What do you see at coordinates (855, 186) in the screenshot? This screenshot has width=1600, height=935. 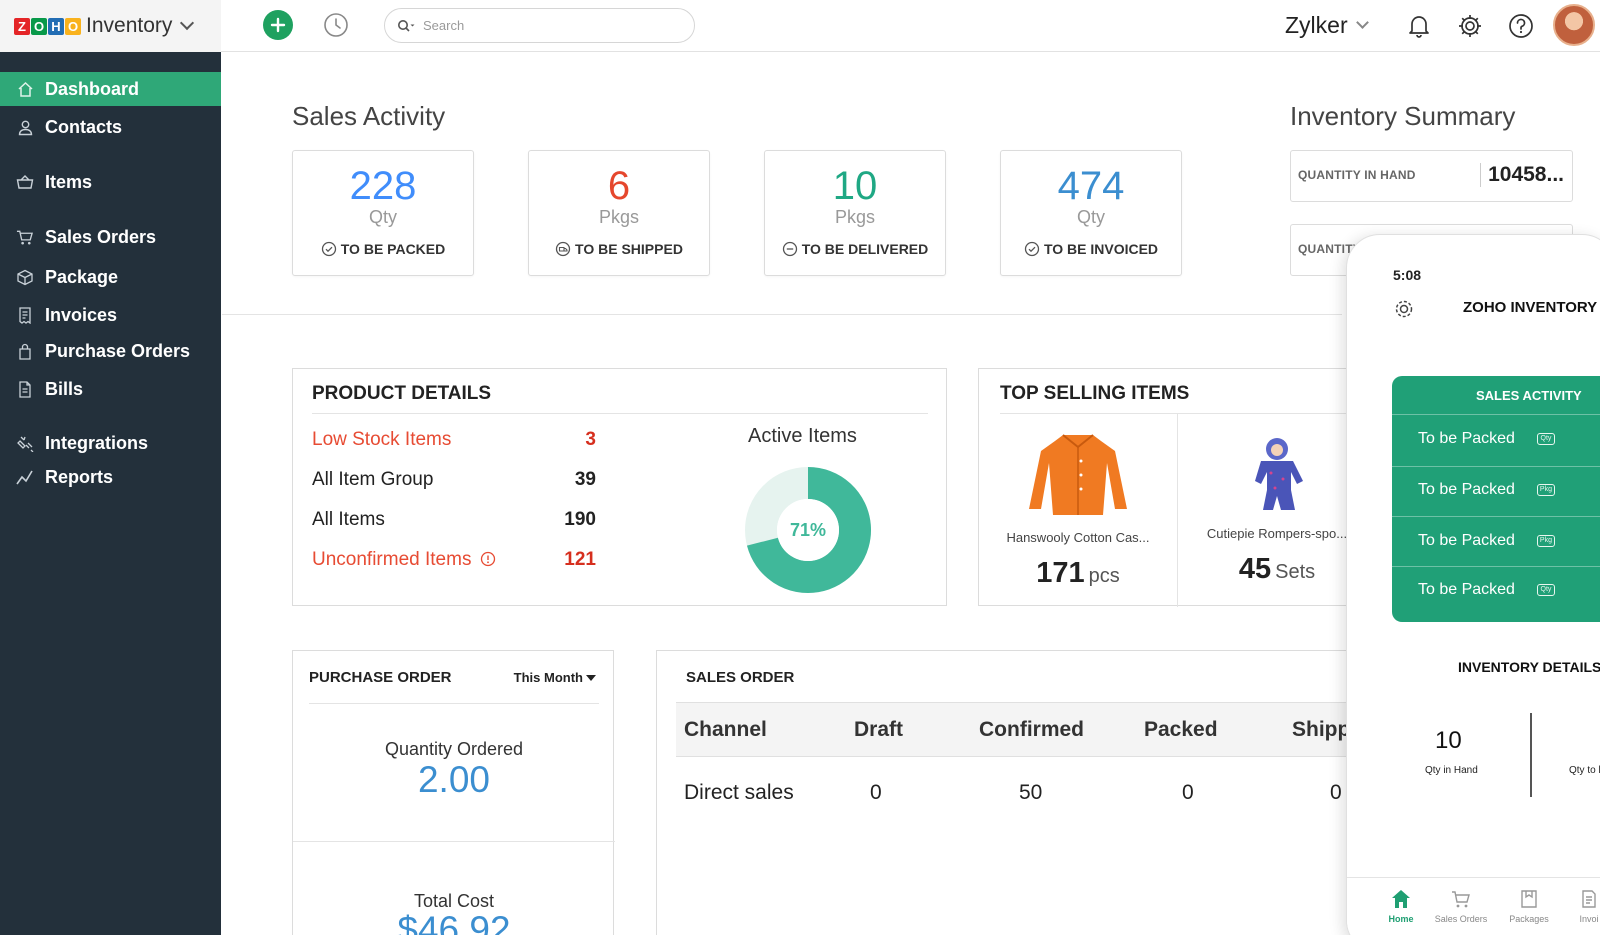 I see `card-value: 10` at bounding box center [855, 186].